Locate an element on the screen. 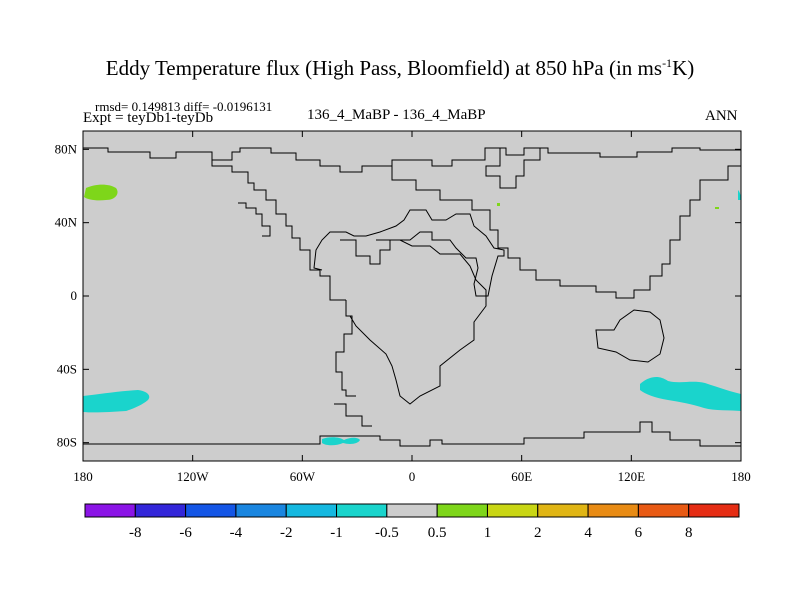 Image resolution: width=800 pixels, height=600 pixels. colorbar-label: -1 is located at coordinates (336, 533).